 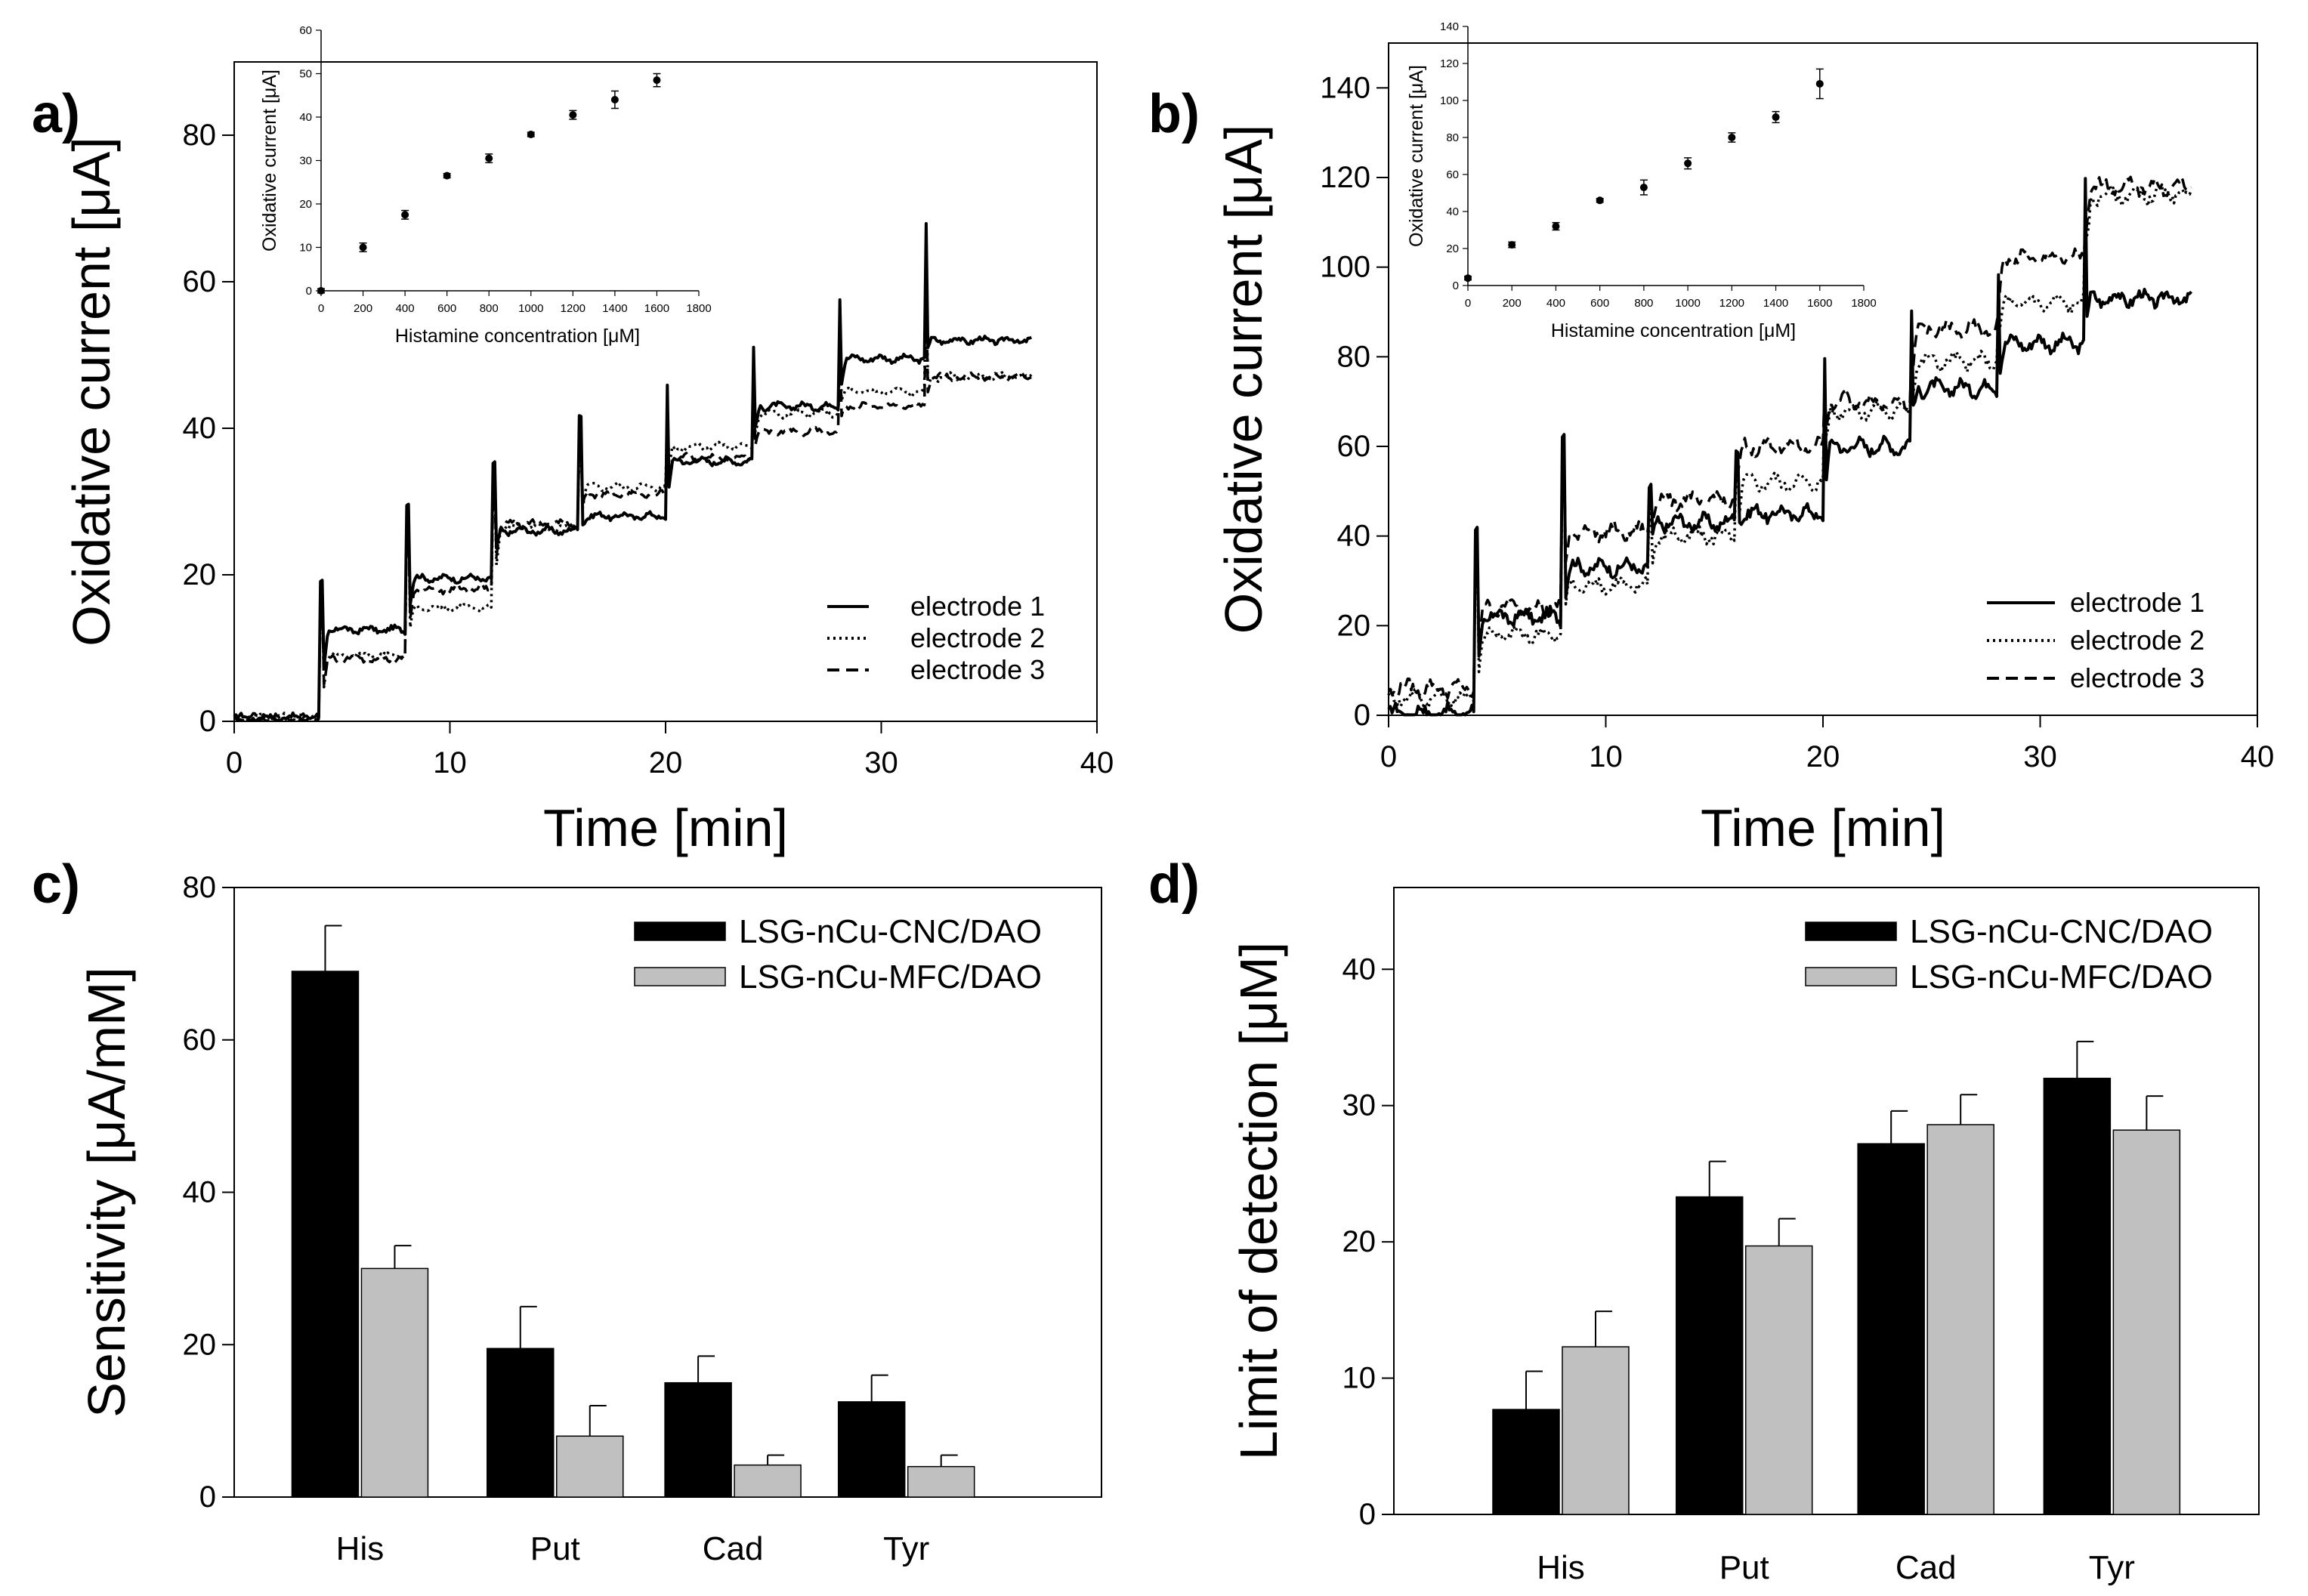 I want to click on x-tick-label: 30, so click(x=881, y=762).